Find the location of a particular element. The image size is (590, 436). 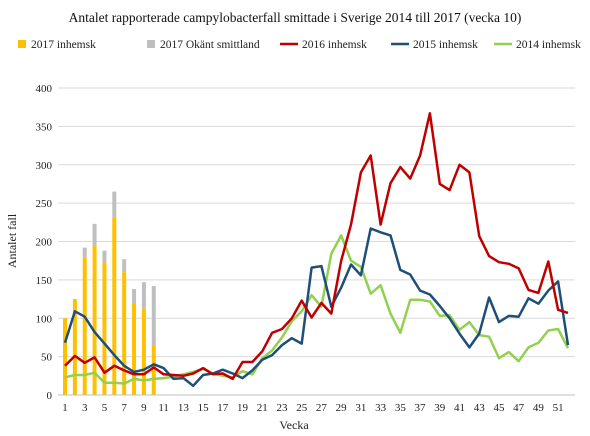

x-tick-label: 37 is located at coordinates (421, 408).